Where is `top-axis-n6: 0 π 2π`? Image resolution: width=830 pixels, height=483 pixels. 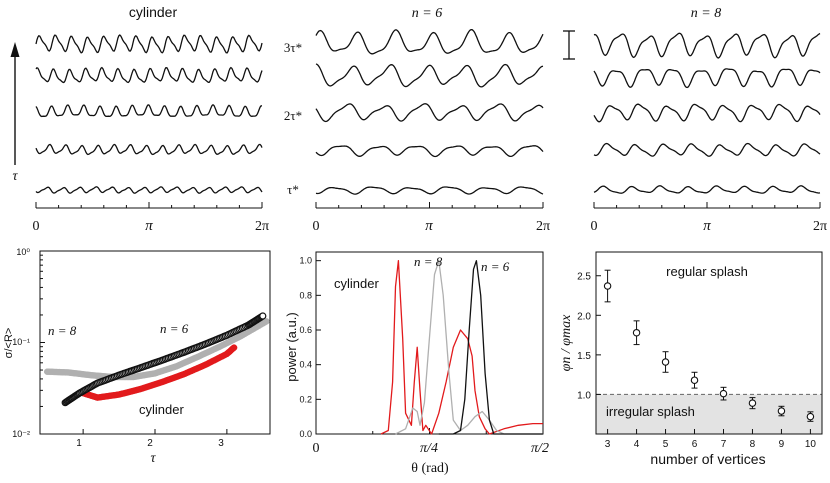 top-axis-n6: 0 π 2π is located at coordinates (431, 220).